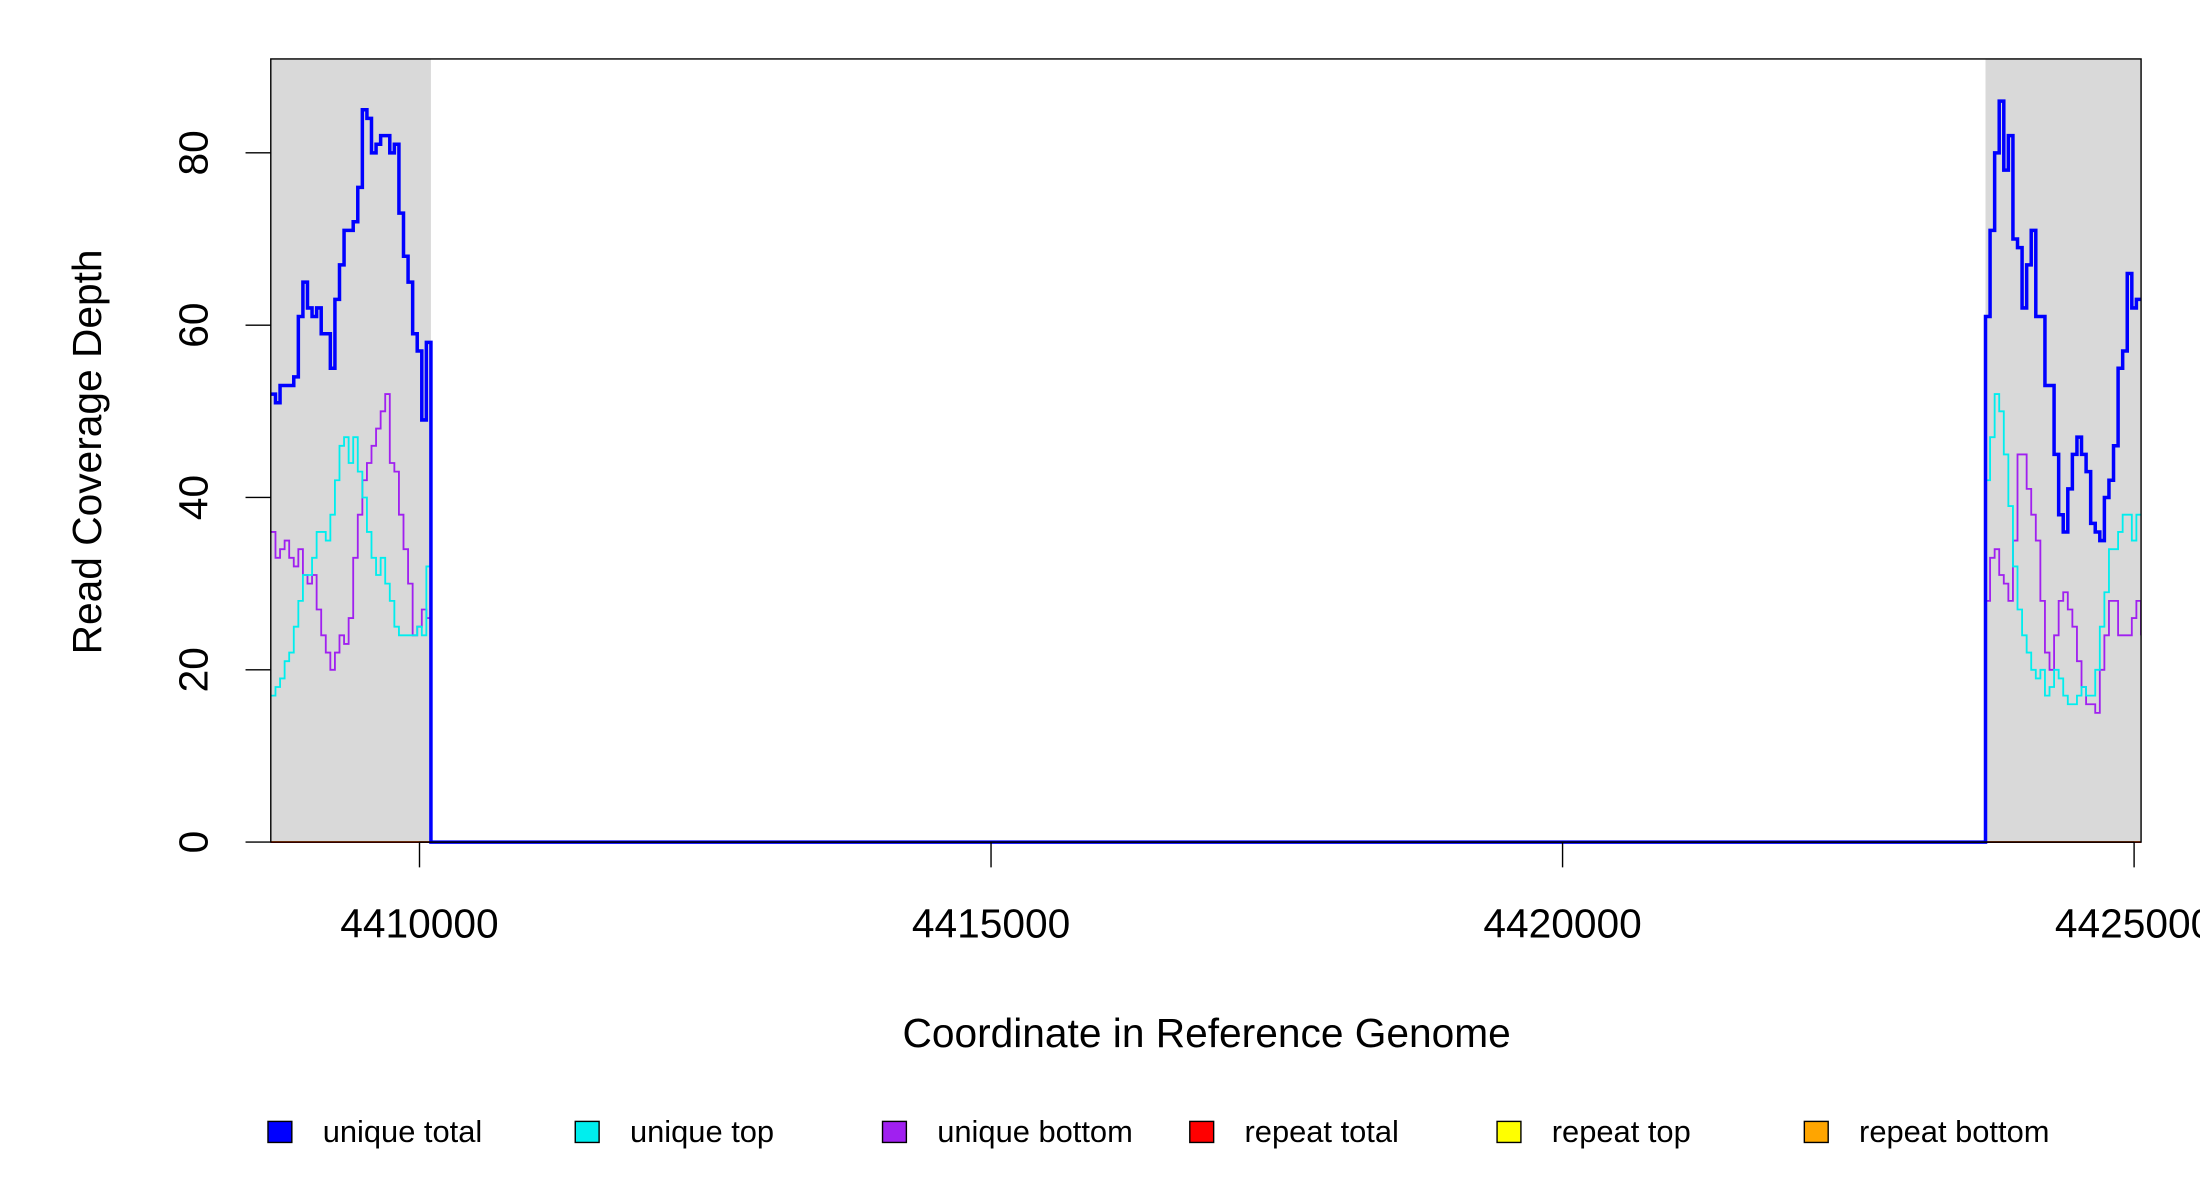 The width and height of the screenshot is (2200, 1200). What do you see at coordinates (1954, 1131) in the screenshot?
I see `legend-label: repeat bottom` at bounding box center [1954, 1131].